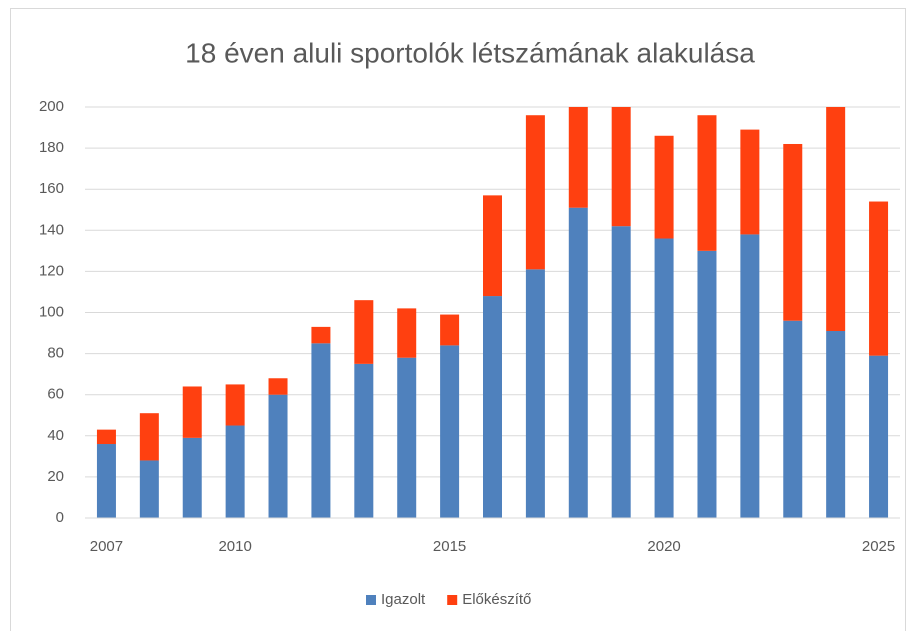 The height and width of the screenshot is (631, 915). What do you see at coordinates (55, 394) in the screenshot?
I see `y-tick-label: 60` at bounding box center [55, 394].